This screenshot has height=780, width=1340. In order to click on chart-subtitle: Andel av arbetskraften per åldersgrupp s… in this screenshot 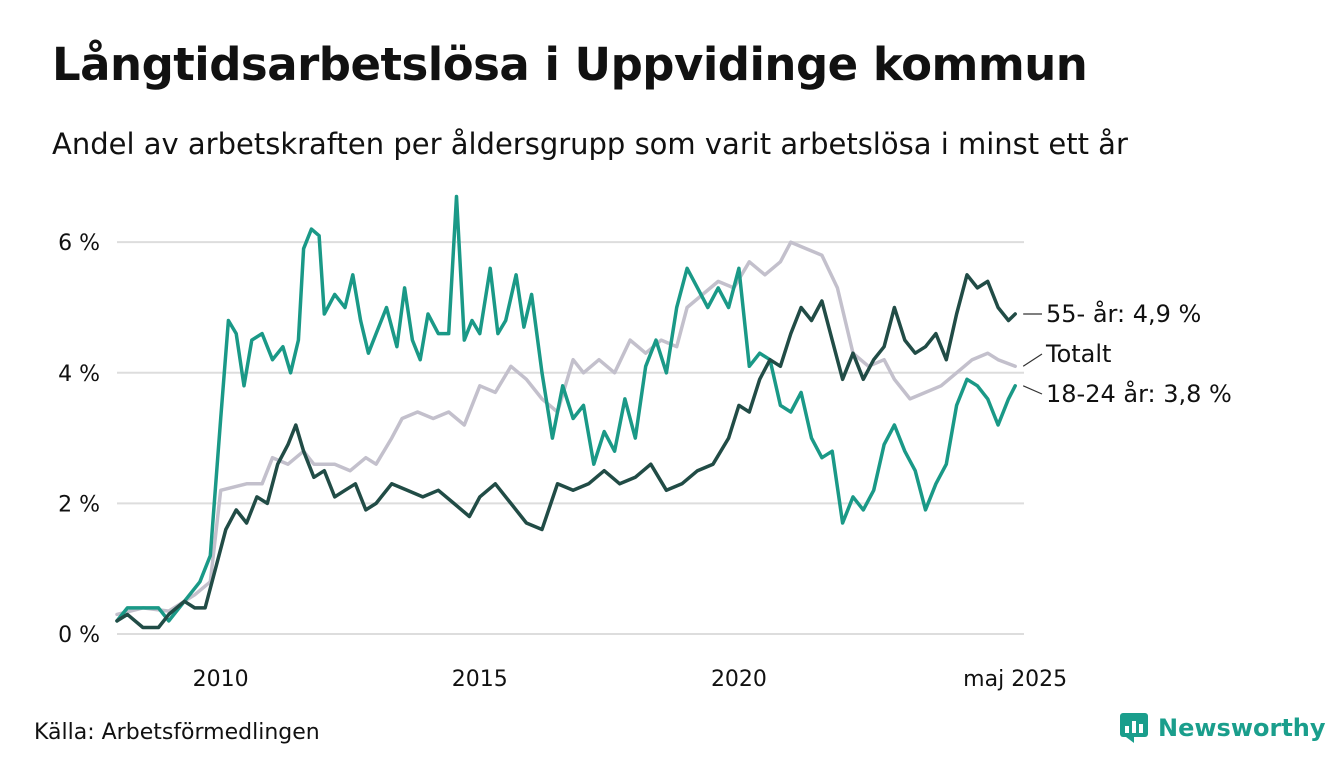, I will do `click(590, 144)`.